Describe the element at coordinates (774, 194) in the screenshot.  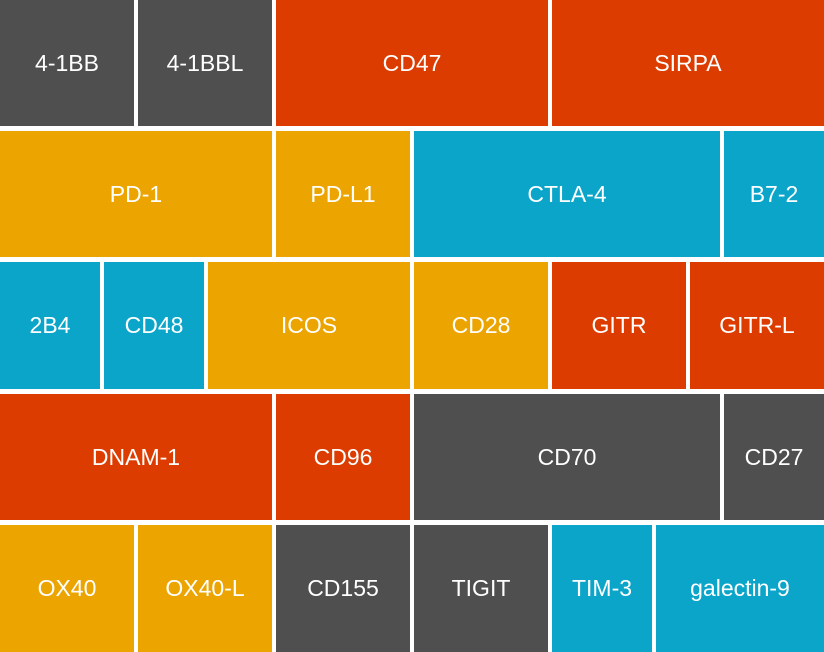
I see `tile-b7-2: B7-2` at that location.